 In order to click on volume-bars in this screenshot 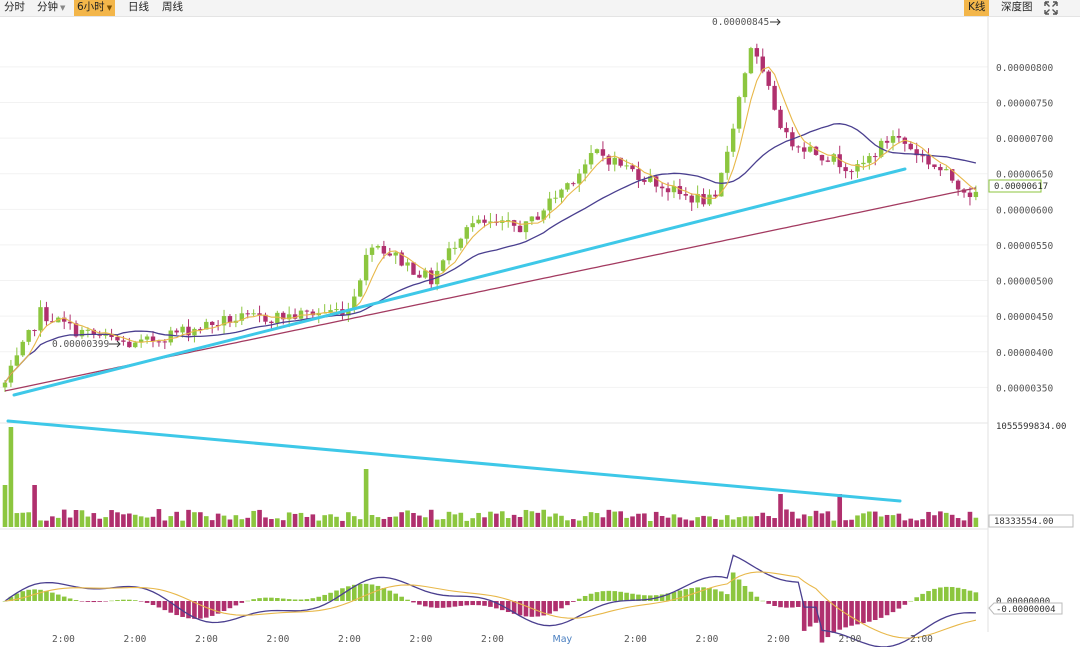, I will do `click(490, 477)`.